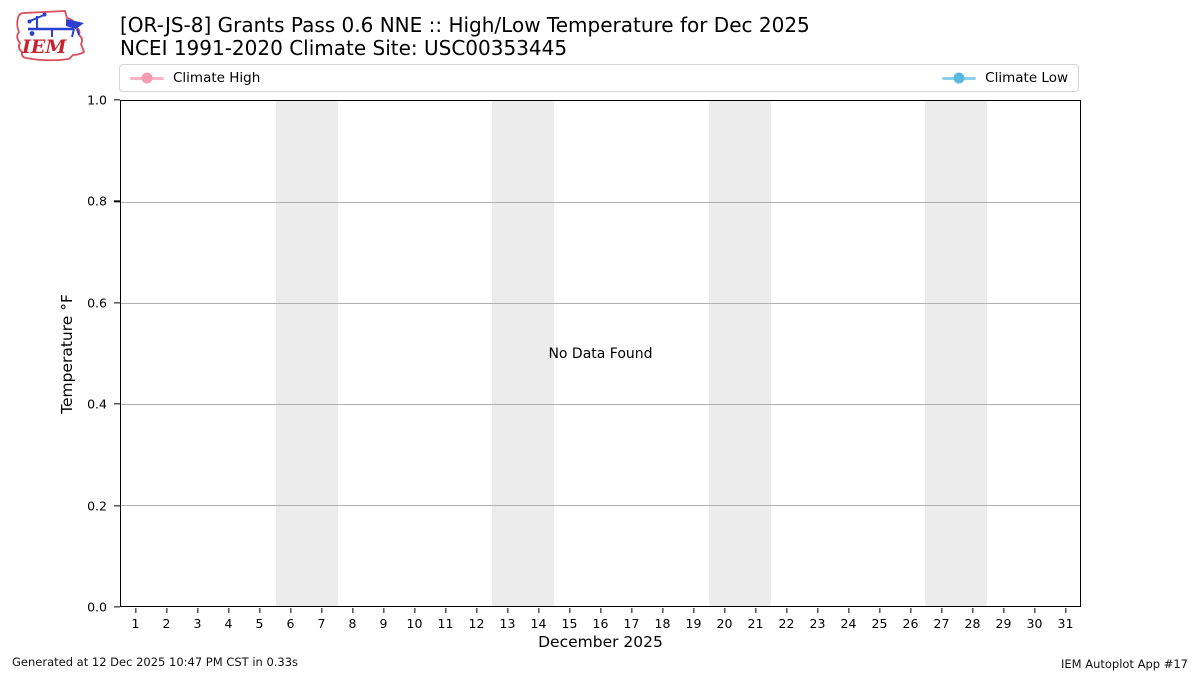 The width and height of the screenshot is (1200, 675). I want to click on legend-label: Climate High, so click(217, 78).